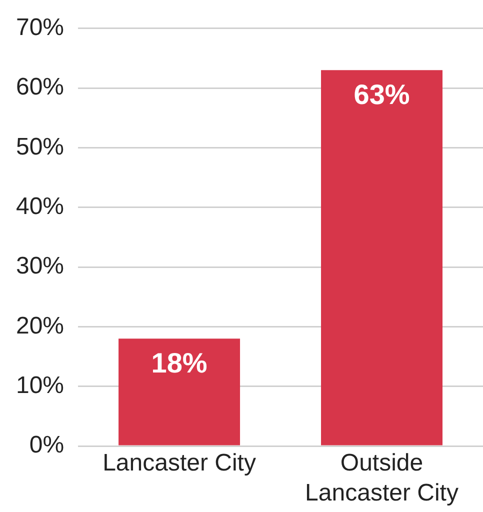 The width and height of the screenshot is (483, 512). I want to click on y-tick-label: 50%, so click(40, 146).